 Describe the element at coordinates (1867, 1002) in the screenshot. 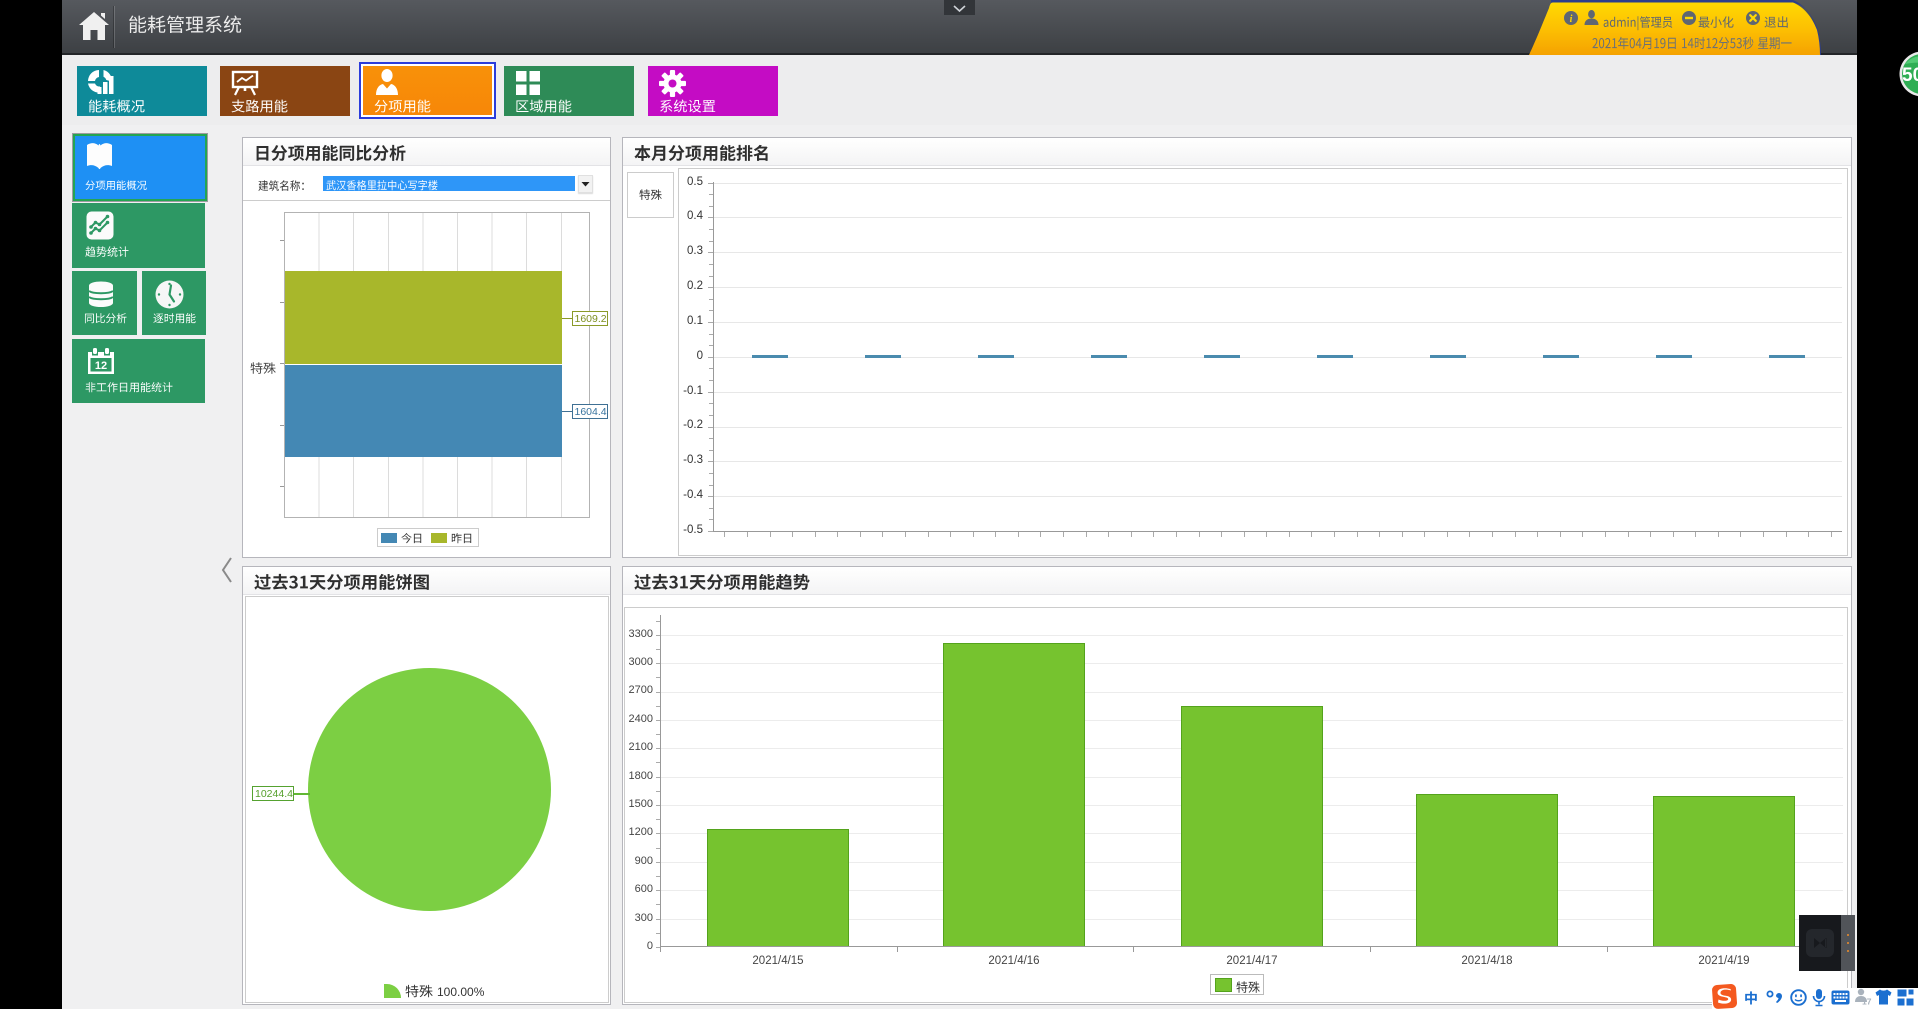

I see `svg-text: 17` at that location.